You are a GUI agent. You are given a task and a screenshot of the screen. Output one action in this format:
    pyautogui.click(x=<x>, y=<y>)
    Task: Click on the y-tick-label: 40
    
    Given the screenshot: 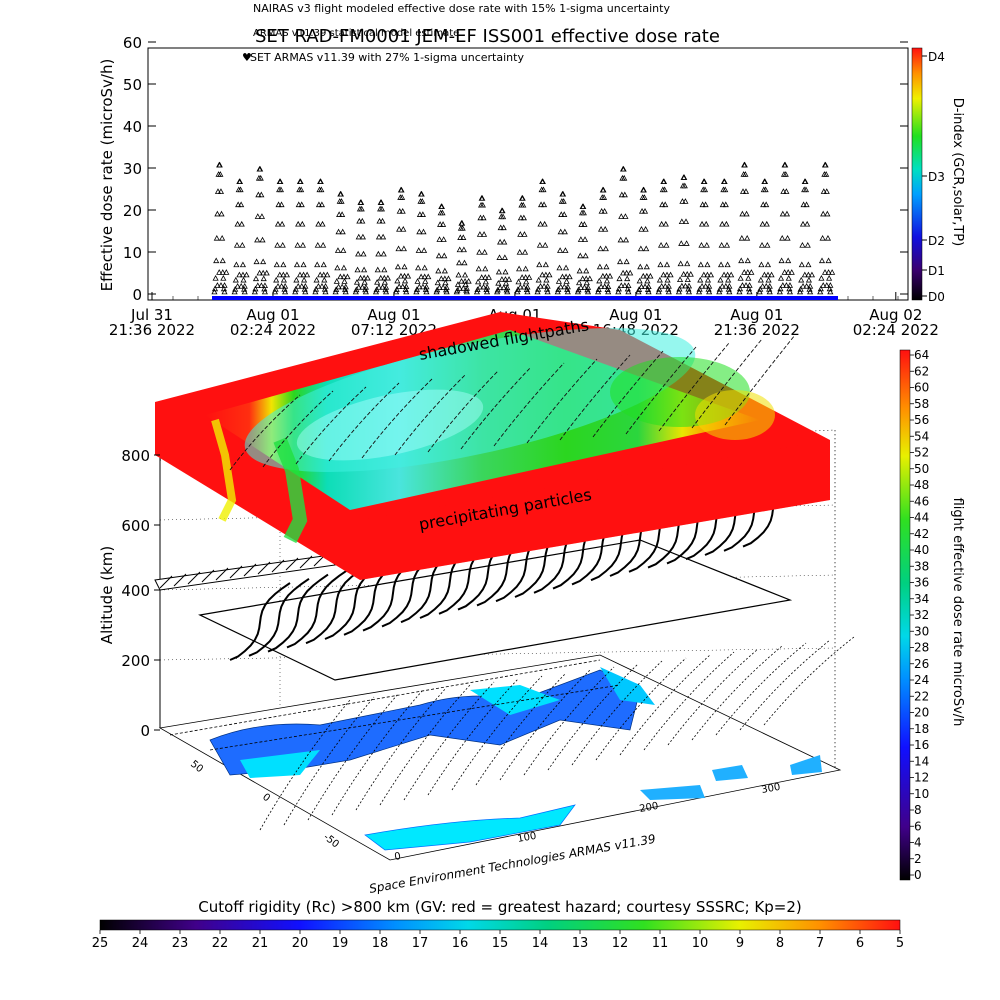 What is the action you would take?
    pyautogui.click(x=132, y=127)
    